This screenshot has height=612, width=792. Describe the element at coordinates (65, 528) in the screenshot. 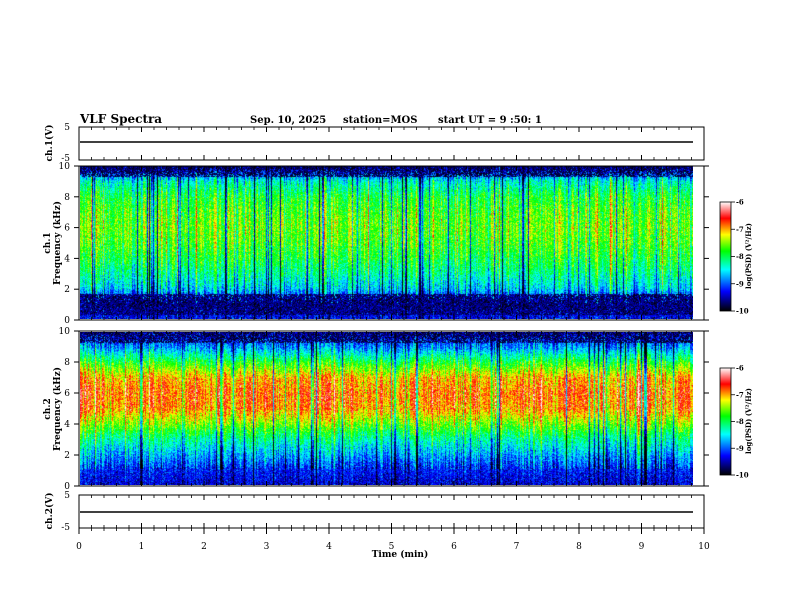

I see `ch2-wave-ytick-bottom: -5` at that location.